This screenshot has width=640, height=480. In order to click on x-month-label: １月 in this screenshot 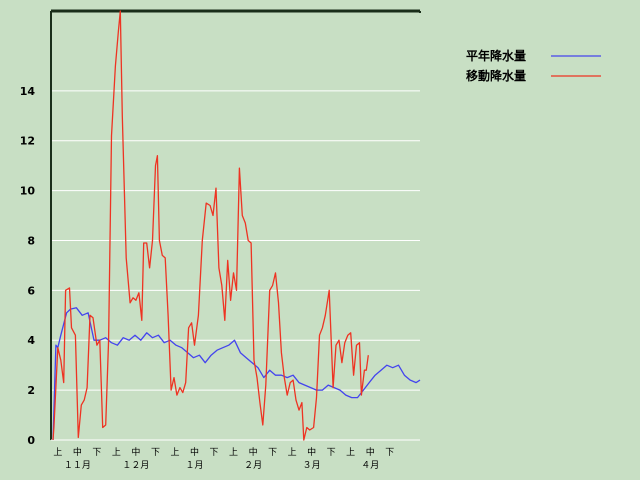, I will do `click(194, 465)`.